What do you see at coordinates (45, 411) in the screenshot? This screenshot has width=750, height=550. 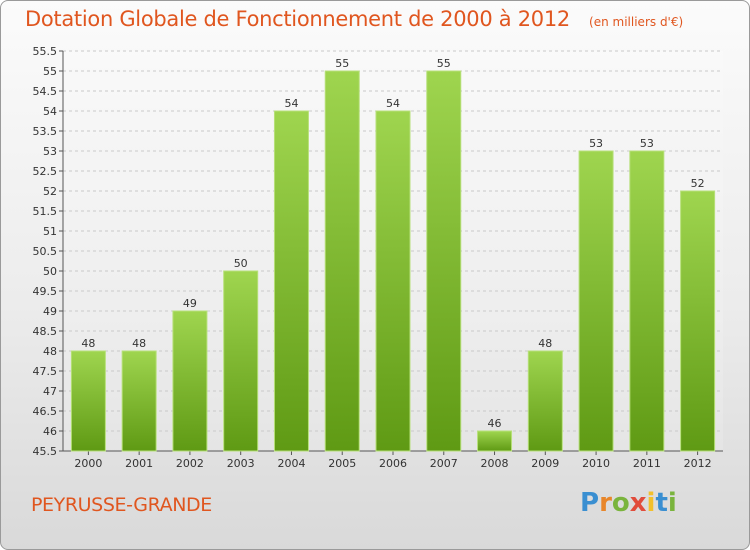 I see `y-tick-label: 46.5` at bounding box center [45, 411].